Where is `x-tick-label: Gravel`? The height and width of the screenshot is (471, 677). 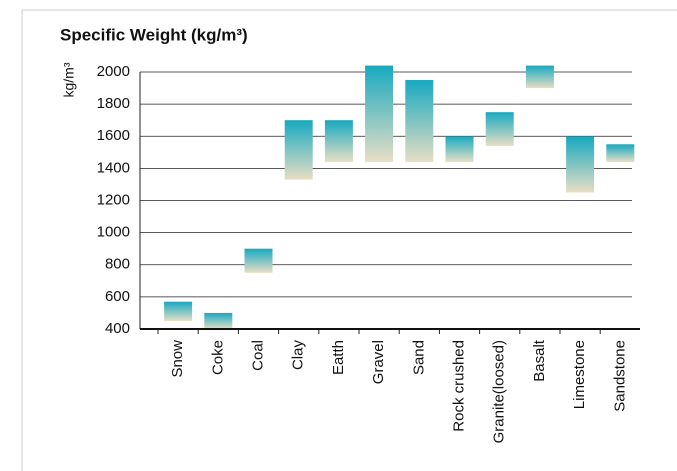 x-tick-label: Gravel is located at coordinates (378, 362).